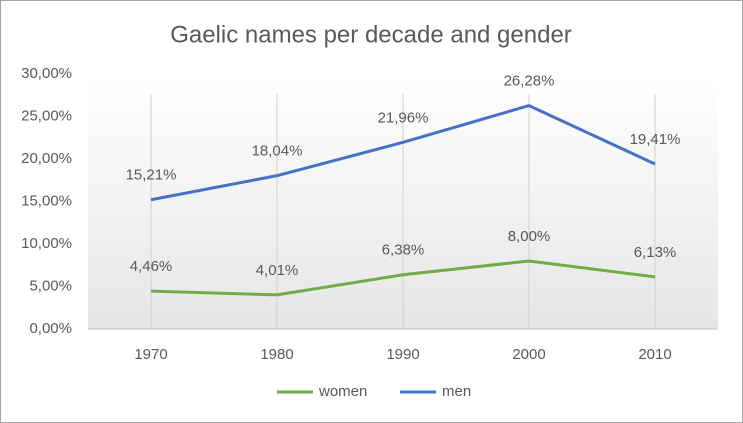  Describe the element at coordinates (46, 115) in the screenshot. I see `y-tick-label: 25,00%` at that location.